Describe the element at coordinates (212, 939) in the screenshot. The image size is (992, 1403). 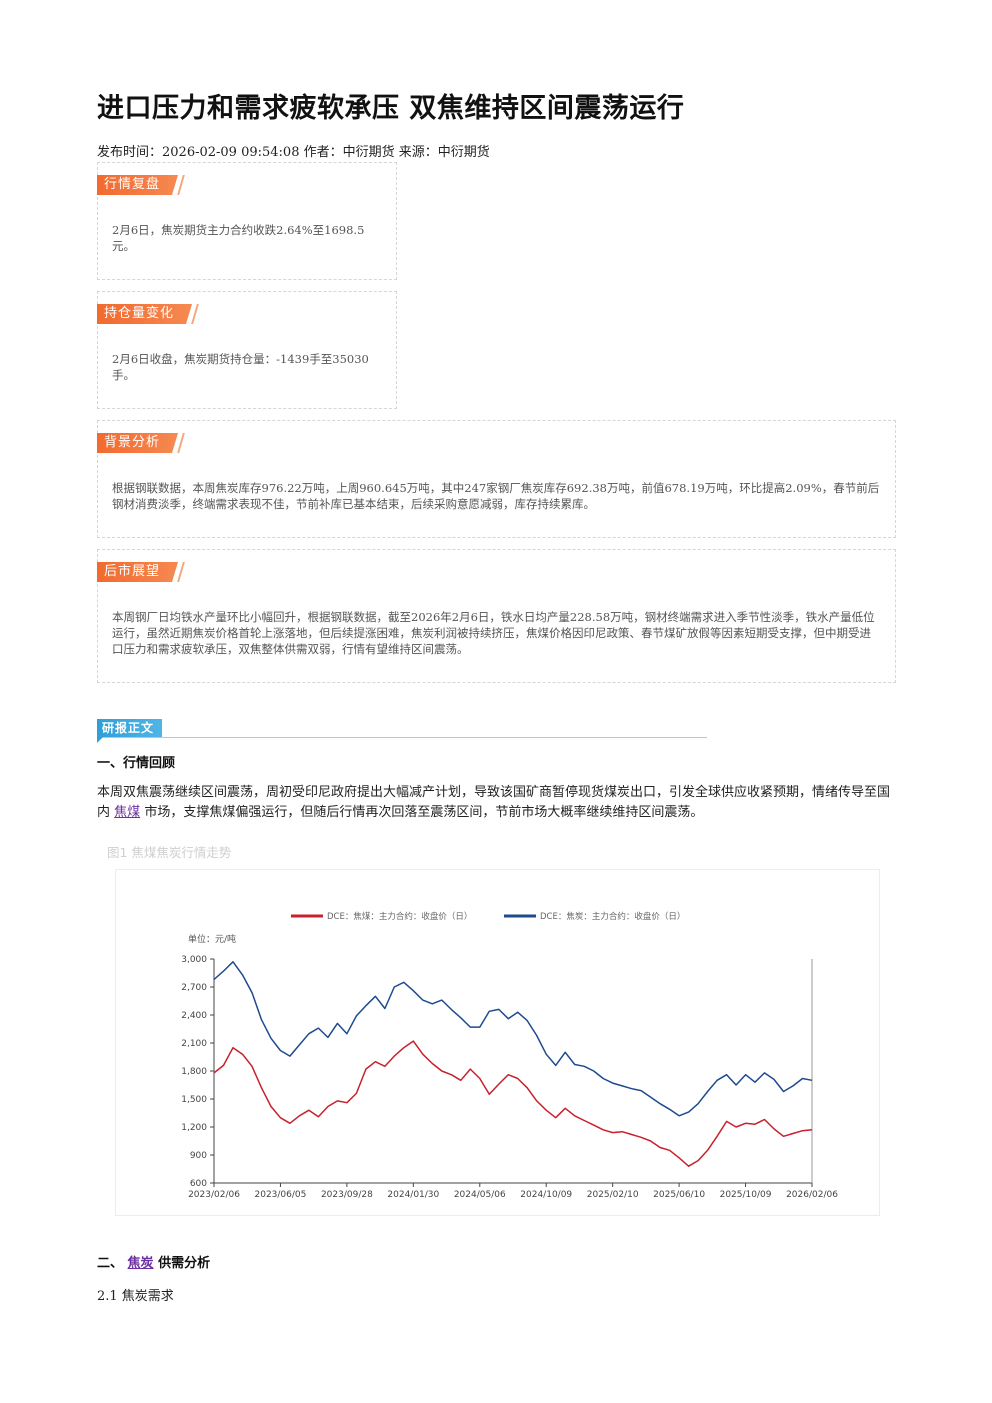
I see `chart-unit-label: 单位：元/吨` at that location.